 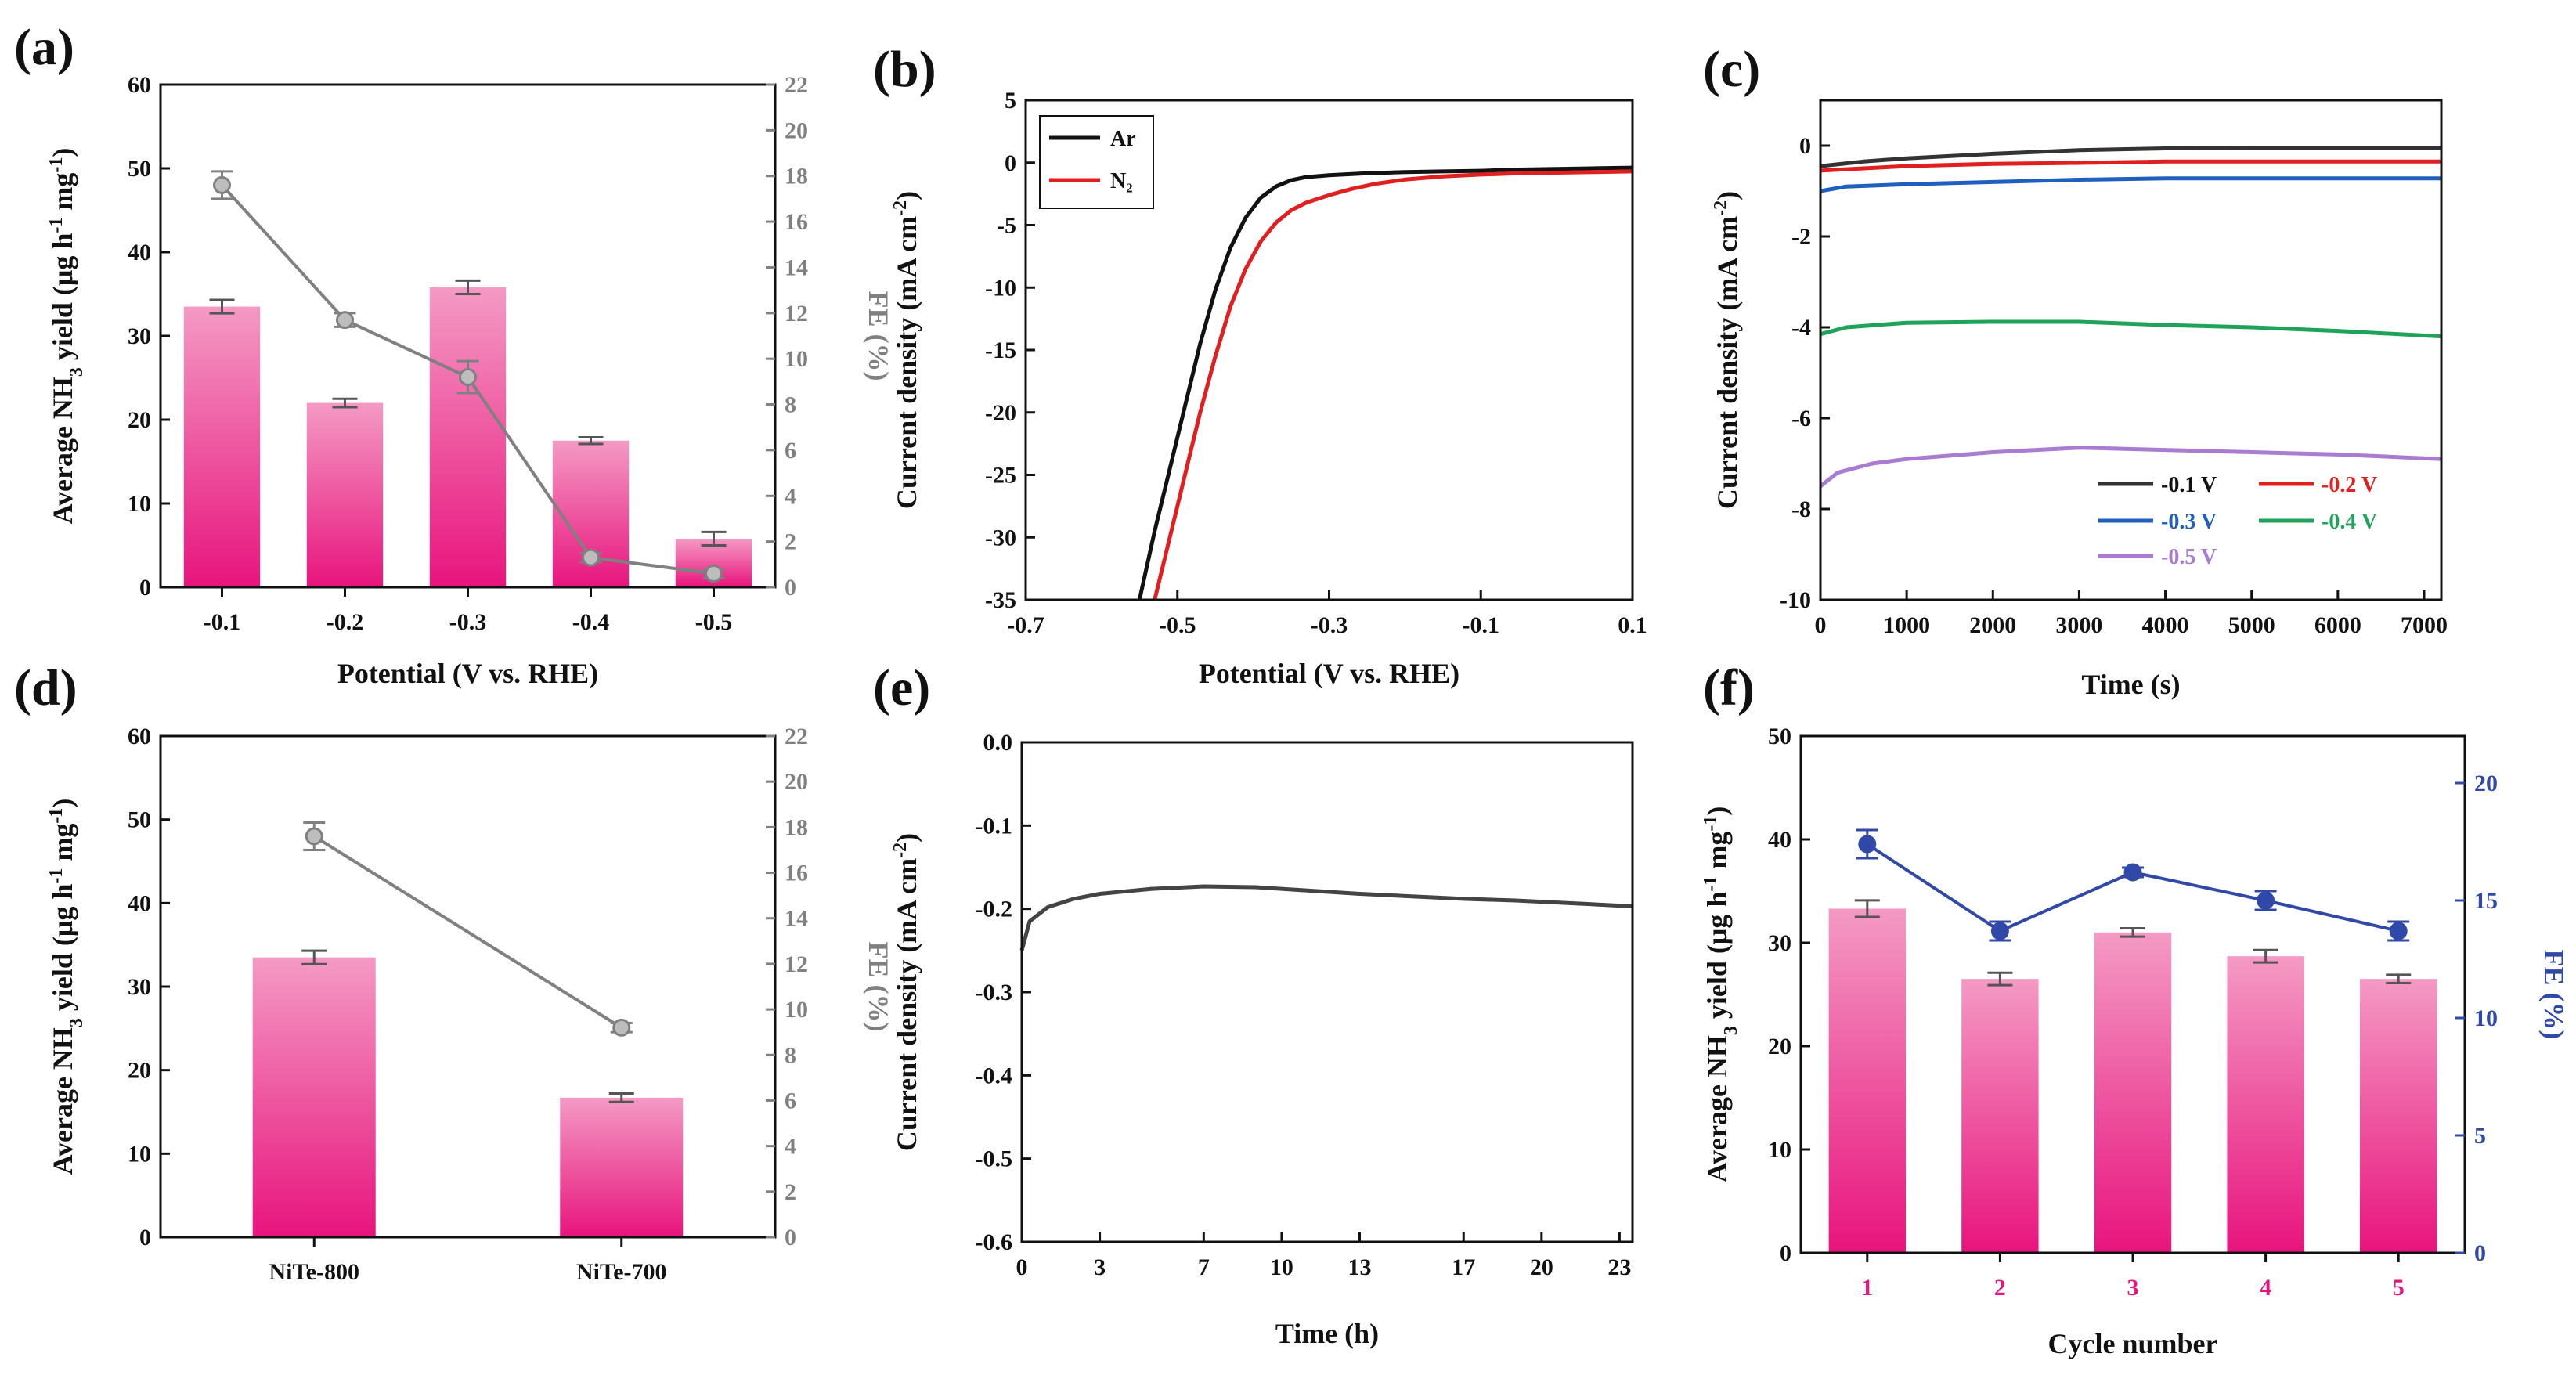 I want to click on y-tick-label: -0.1, so click(x=995, y=826).